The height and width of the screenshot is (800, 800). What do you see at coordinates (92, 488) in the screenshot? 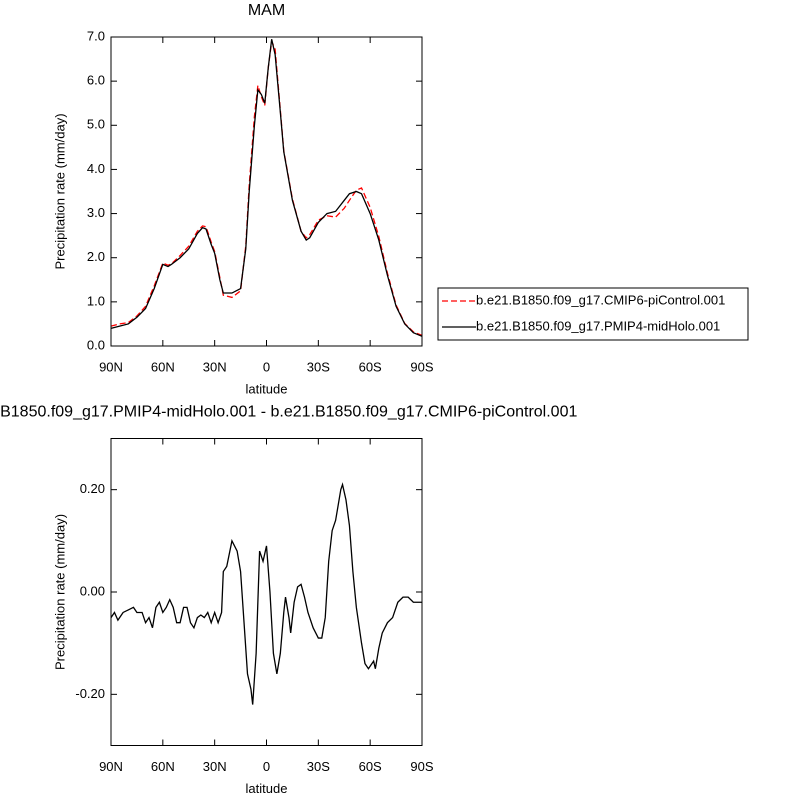
I see `y-tick-label: 0.20` at bounding box center [92, 488].